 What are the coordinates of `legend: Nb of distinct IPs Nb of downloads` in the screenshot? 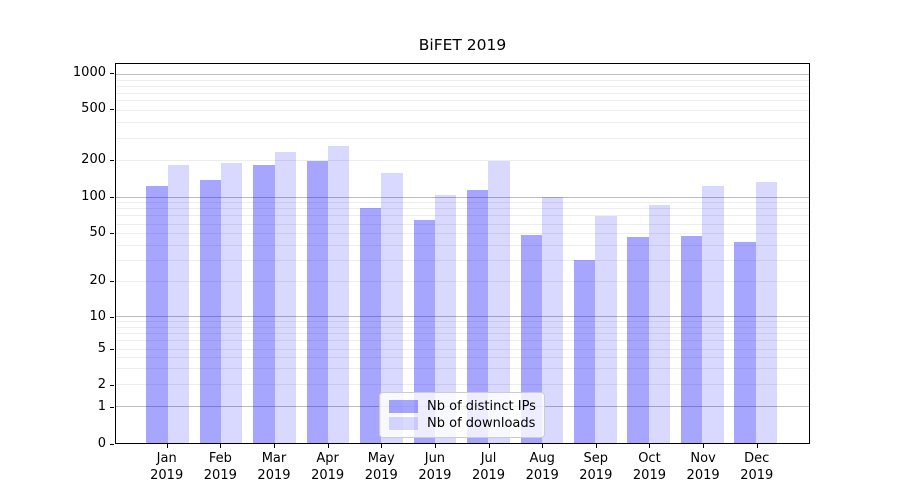 It's located at (462, 415).